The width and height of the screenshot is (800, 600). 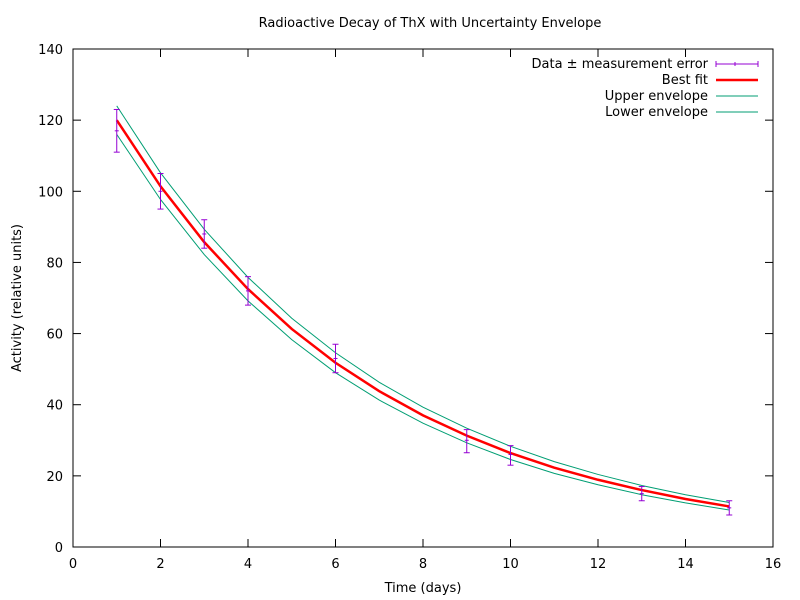 What do you see at coordinates (50, 121) in the screenshot?
I see `y-tick-label: 120` at bounding box center [50, 121].